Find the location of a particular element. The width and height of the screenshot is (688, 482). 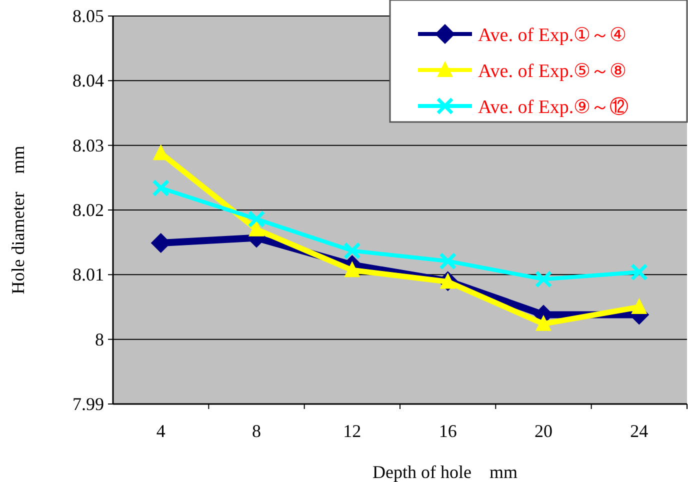

legend-label: Ave. of Exp.⑨～⑫ is located at coordinates (553, 107).